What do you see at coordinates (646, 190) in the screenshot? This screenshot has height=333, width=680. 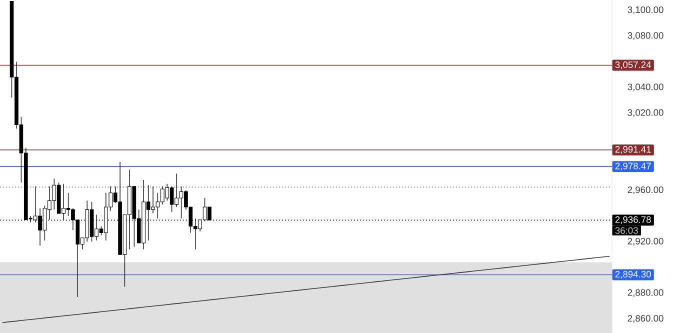 I see `y-tick-label: 2,960.00` at bounding box center [646, 190].